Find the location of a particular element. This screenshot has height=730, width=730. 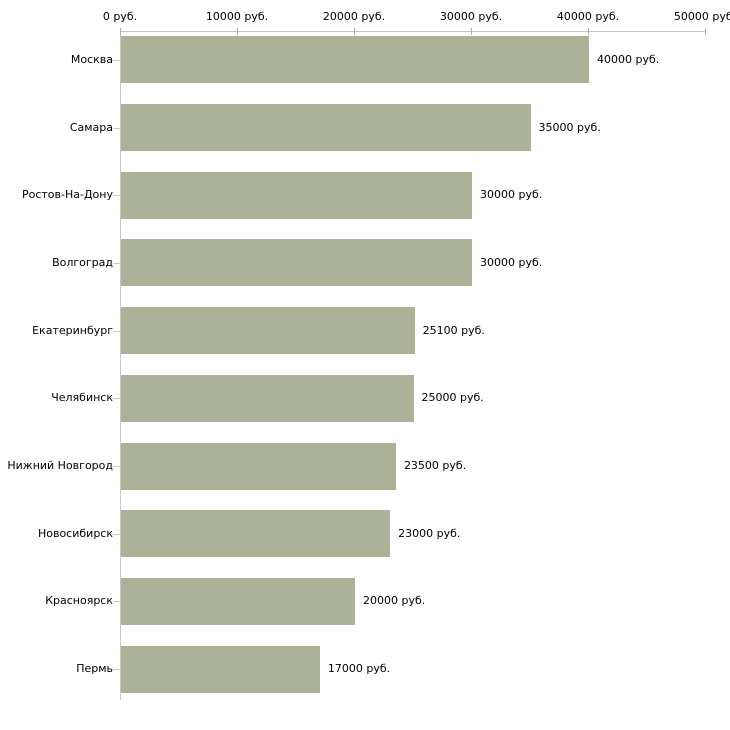

category-label: Пермь is located at coordinates (94, 669).